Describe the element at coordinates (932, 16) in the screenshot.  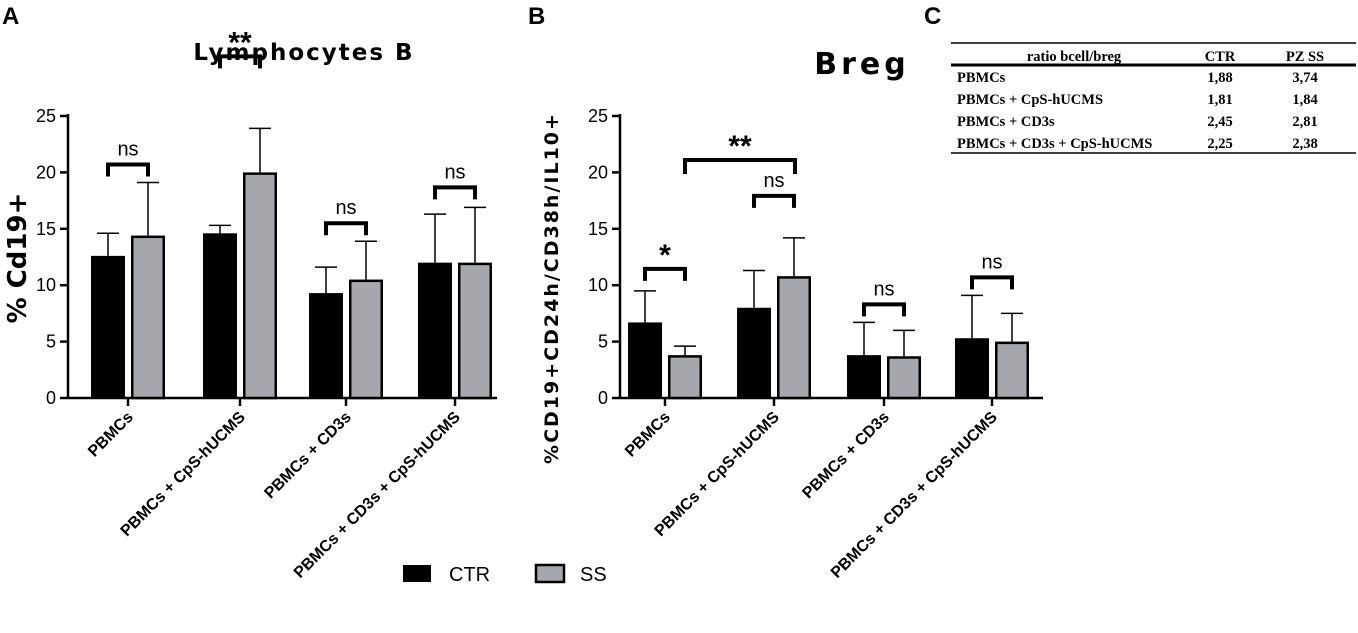
I see `panel-label-c: C` at that location.